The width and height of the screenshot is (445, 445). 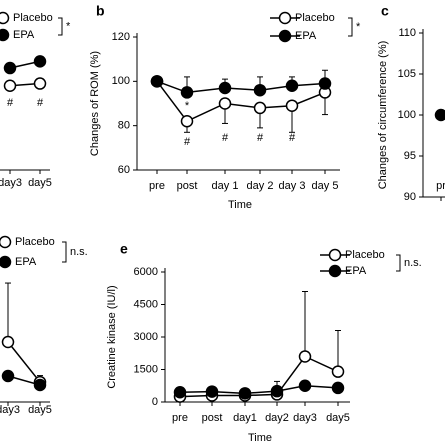 What do you see at coordinates (245, 418) in the screenshot?
I see `x-tick-label: day1` at bounding box center [245, 418].